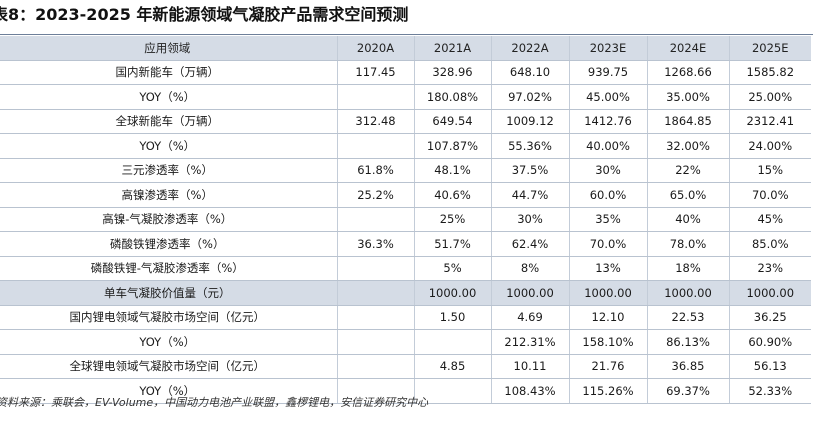 The image size is (813, 427). Describe the element at coordinates (607, 342) in the screenshot. I see `table-cell: 158.10%` at that location.